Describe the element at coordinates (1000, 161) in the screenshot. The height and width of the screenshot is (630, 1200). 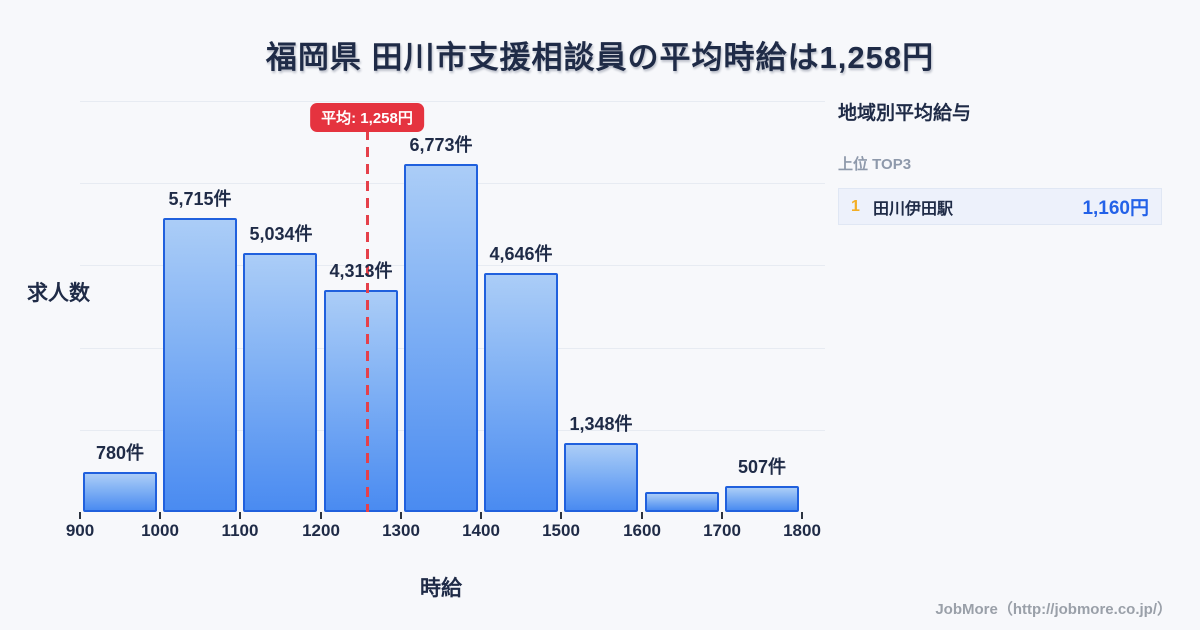
I see `region-panel: 地域別平均給与 上位 TOP3 1 田川伊田駅 1,160円` at that location.